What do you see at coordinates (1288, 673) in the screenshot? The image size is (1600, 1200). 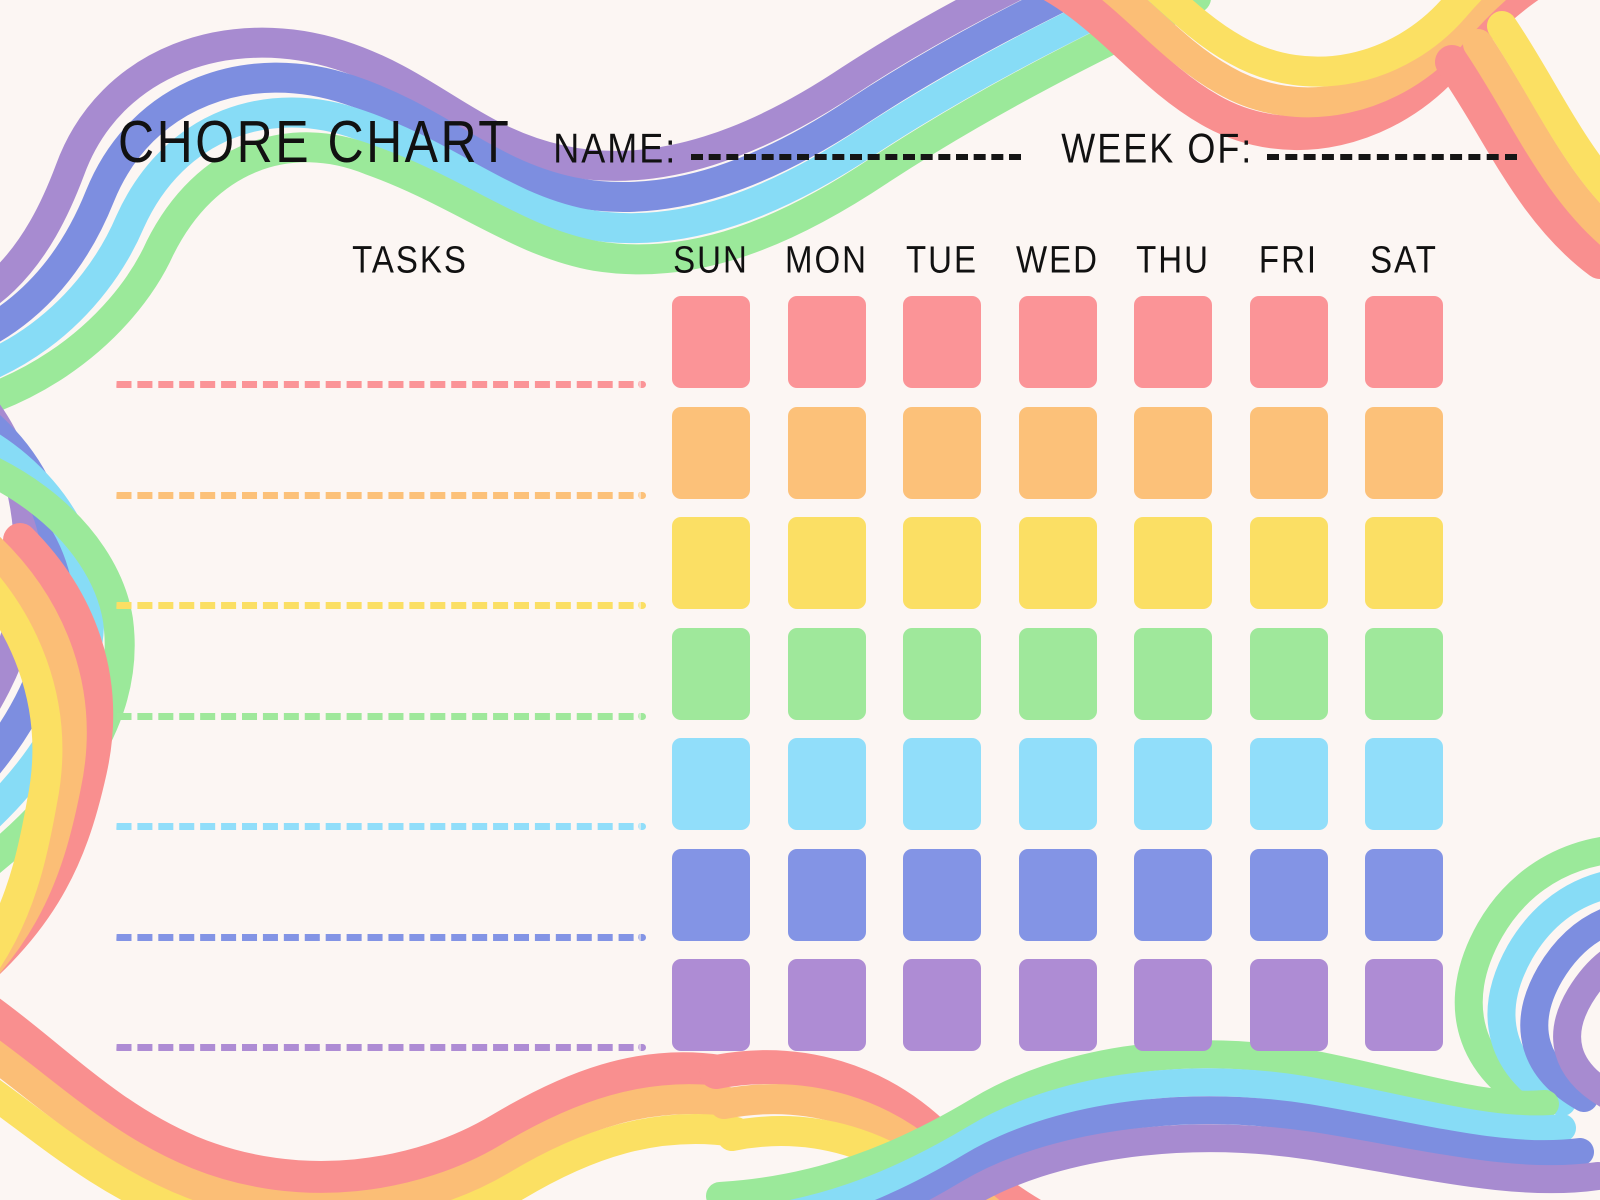 I see `chore-cell-row4-fri` at bounding box center [1288, 673].